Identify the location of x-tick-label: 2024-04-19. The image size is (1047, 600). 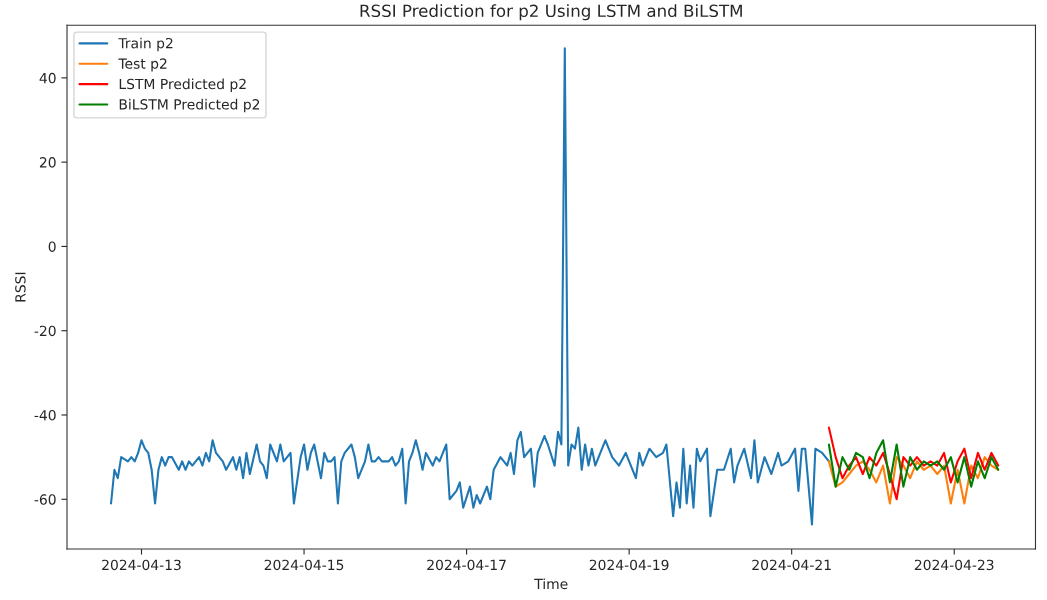
(629, 565).